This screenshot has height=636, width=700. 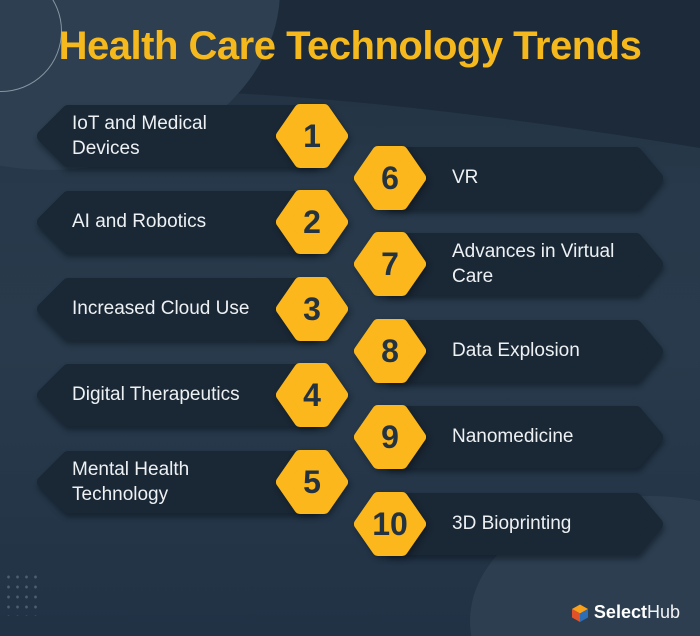 I want to click on trend-number-hexagon: 5, so click(x=312, y=482).